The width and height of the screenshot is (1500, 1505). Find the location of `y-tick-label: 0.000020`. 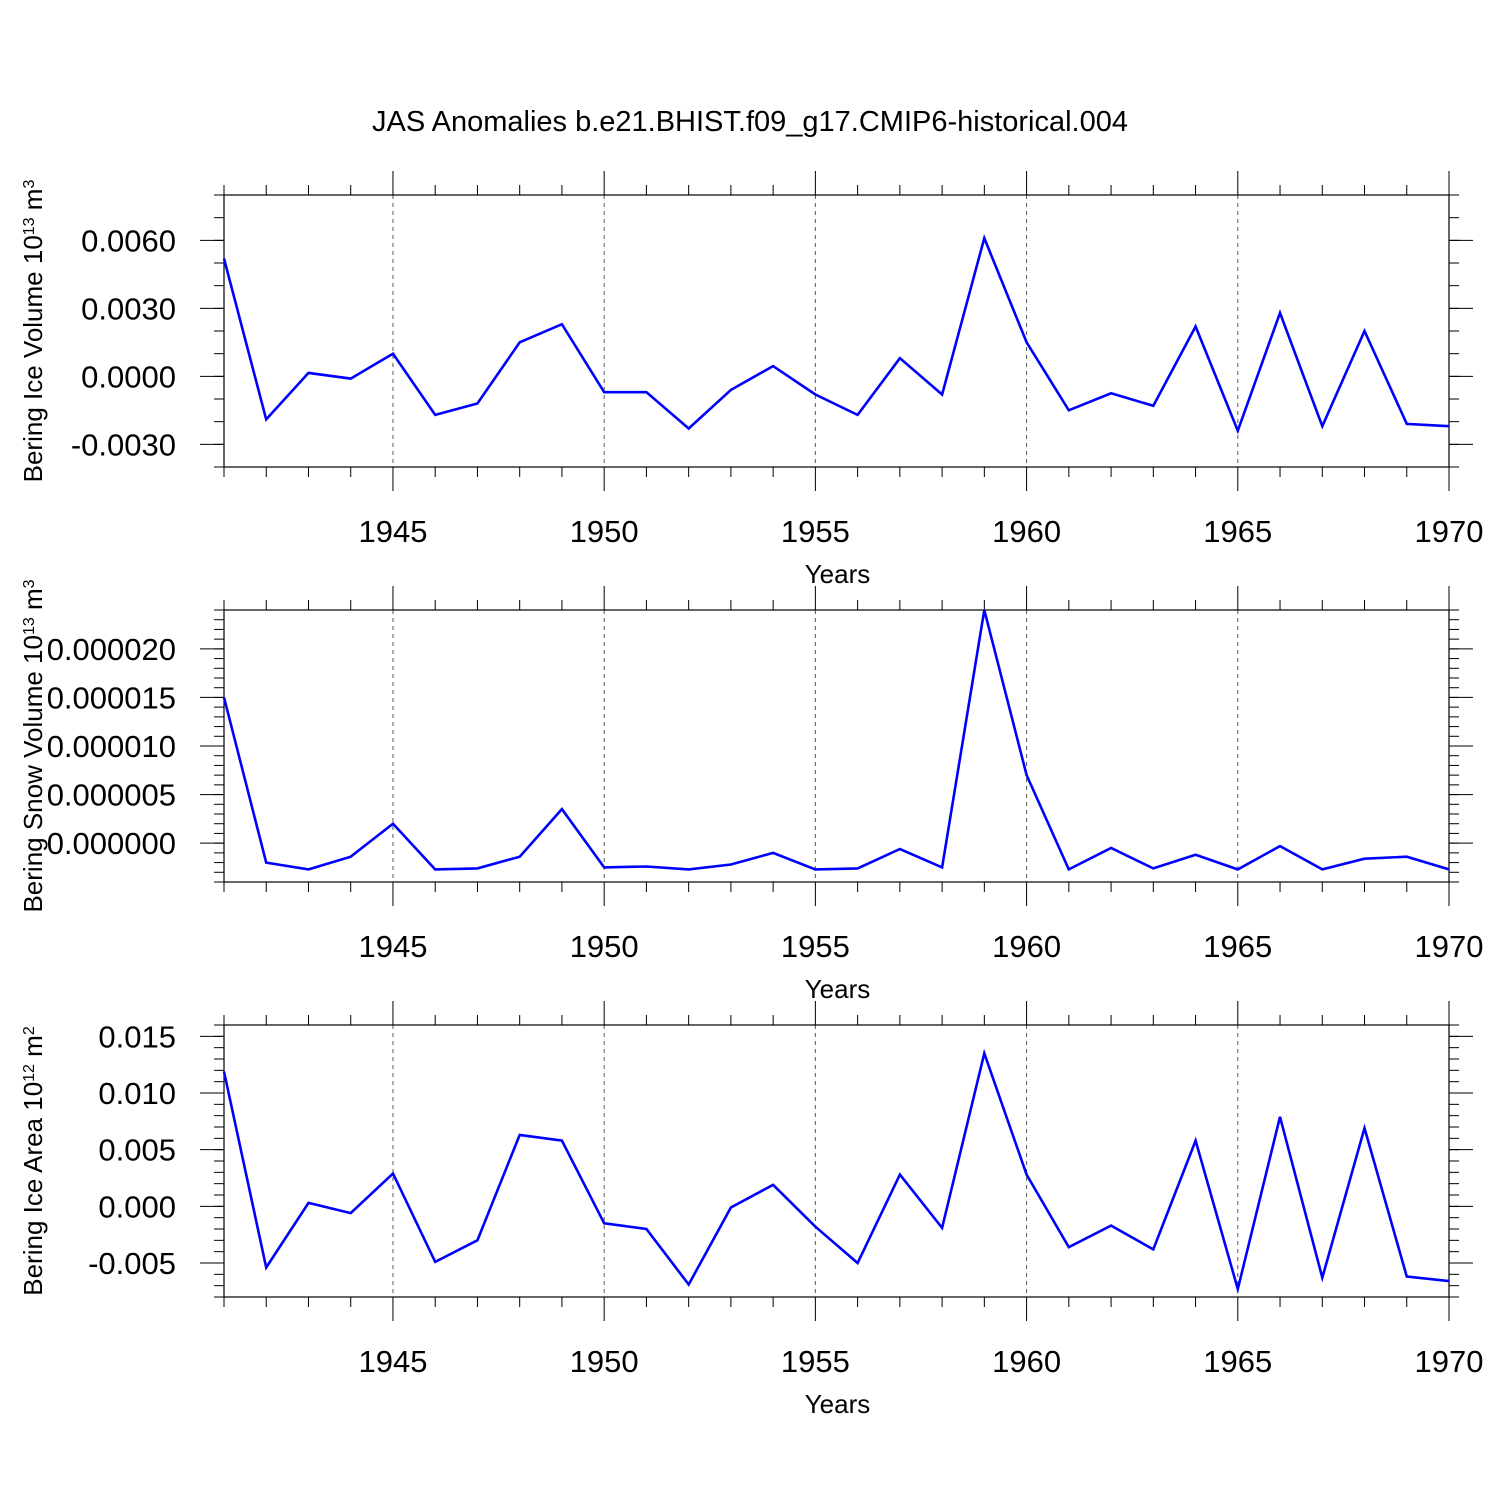

y-tick-label: 0.000020 is located at coordinates (111, 649).